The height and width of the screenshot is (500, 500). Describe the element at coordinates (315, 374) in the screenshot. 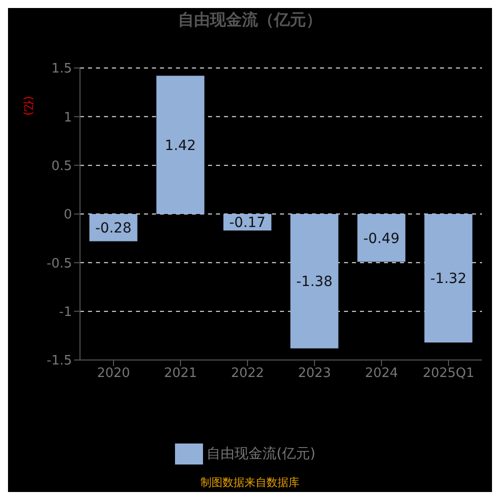

I see `x-tick-label: 2023` at that location.